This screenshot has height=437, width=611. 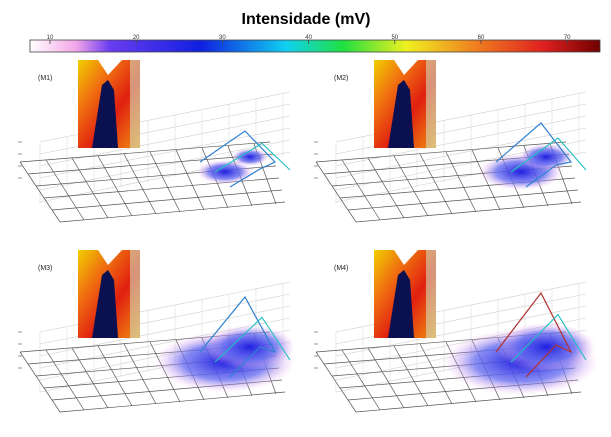 I want to click on panel-label: (M1), so click(x=45, y=78).